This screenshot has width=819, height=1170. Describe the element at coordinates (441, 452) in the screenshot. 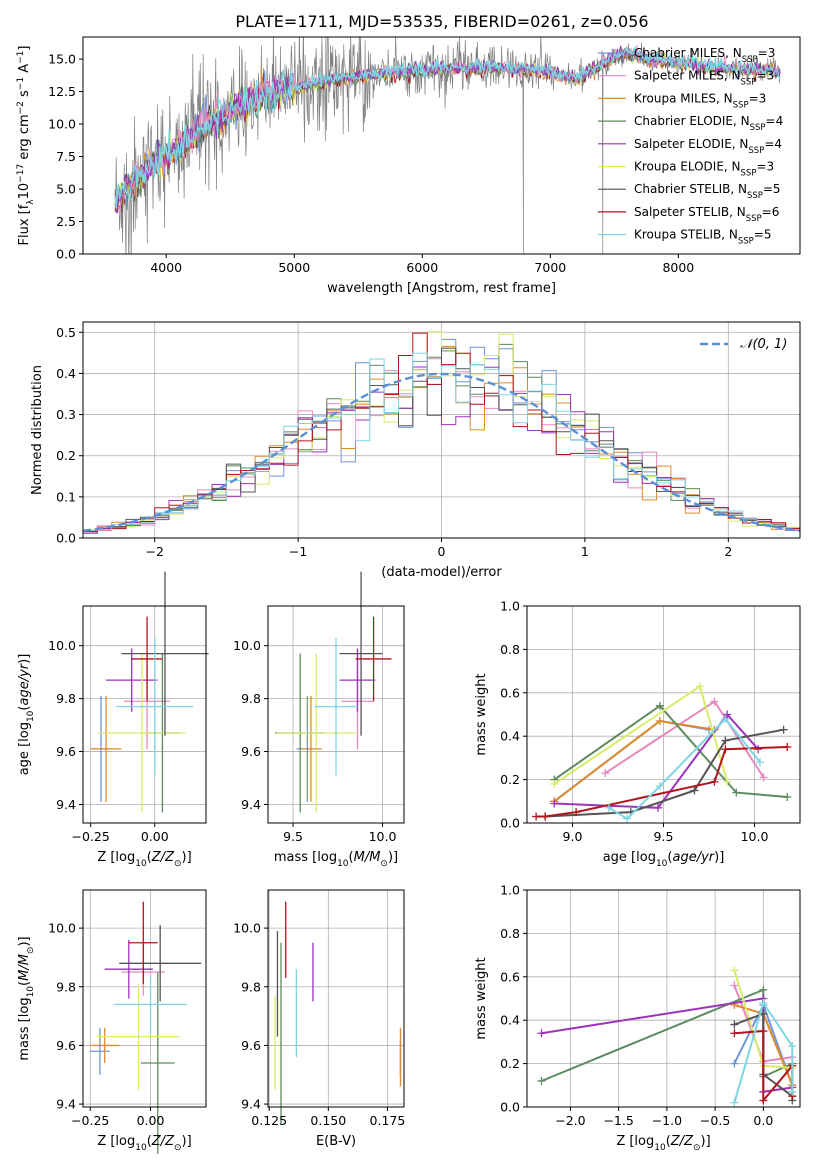

I see `normal-curve` at that location.